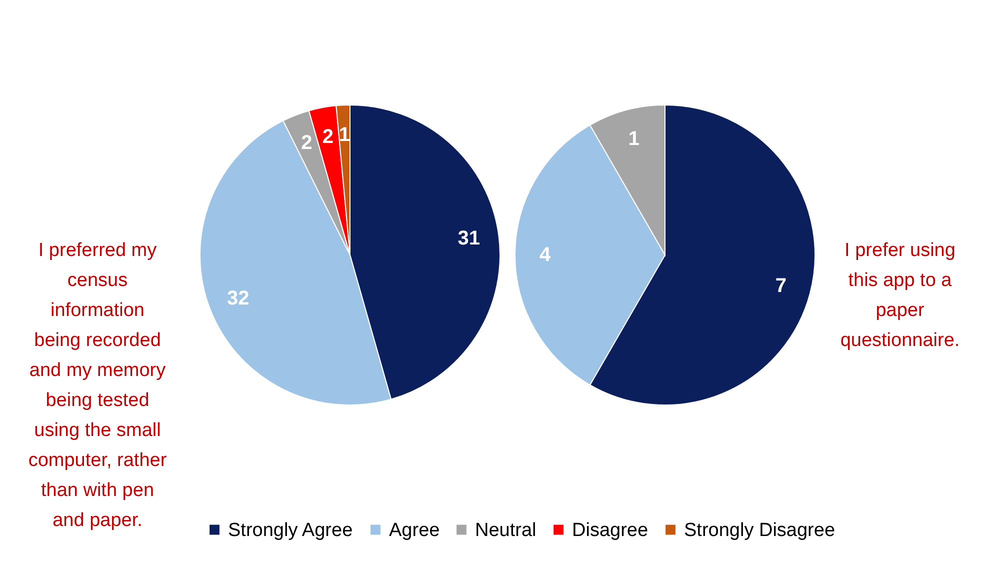  I want to click on chart-title: I preferred my census information being recorded and my memory being tested using the small computer, rather than with pen and paper., so click(97, 385).